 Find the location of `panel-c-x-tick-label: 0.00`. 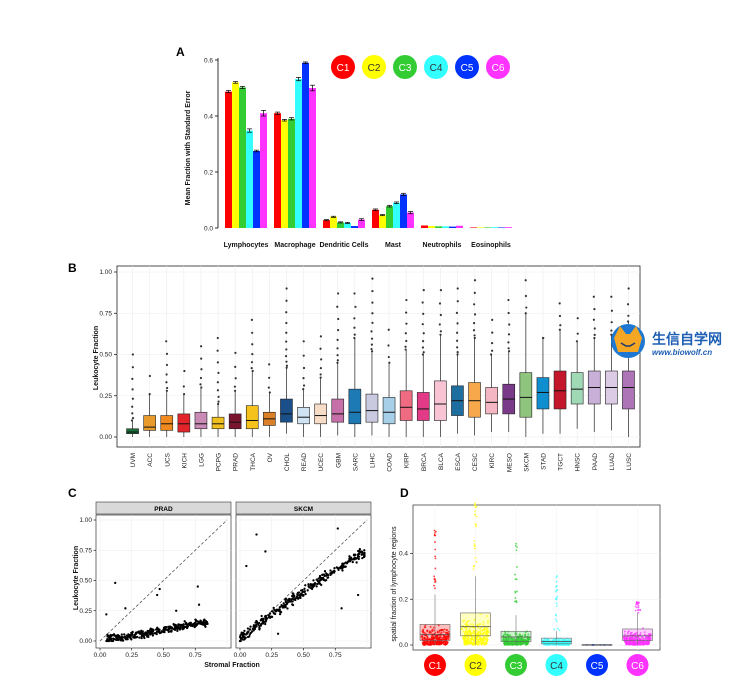

panel-c-x-tick-label: 0.00 is located at coordinates (240, 655).